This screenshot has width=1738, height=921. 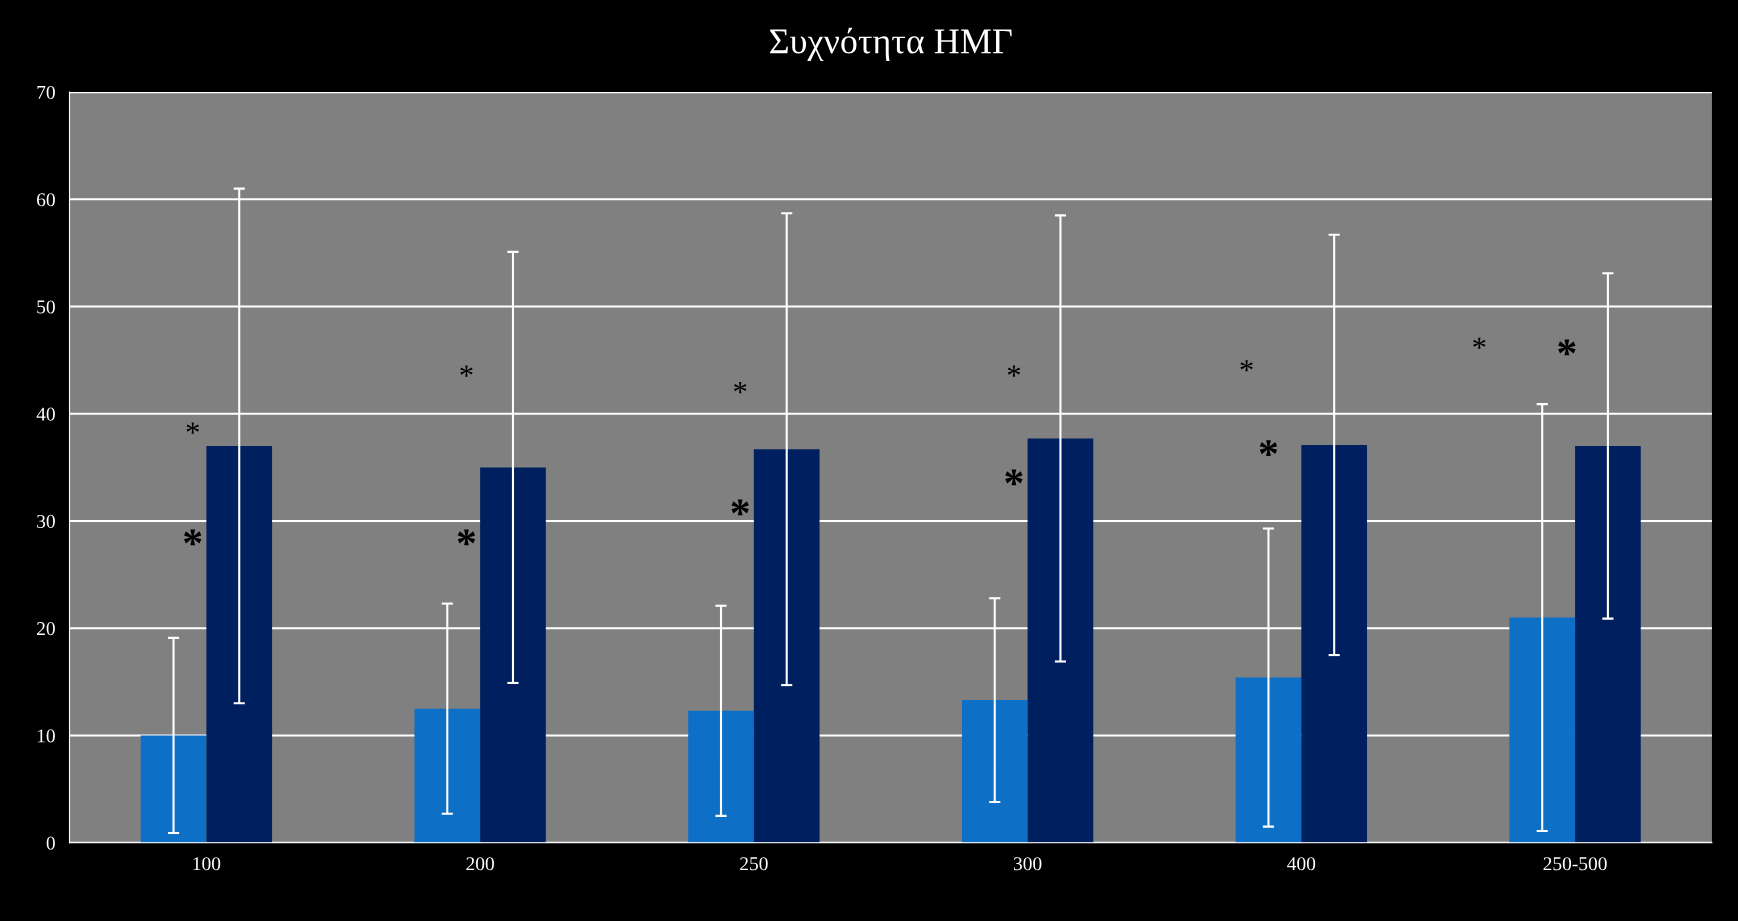 What do you see at coordinates (45, 414) in the screenshot?
I see `y-tick-label: 40` at bounding box center [45, 414].